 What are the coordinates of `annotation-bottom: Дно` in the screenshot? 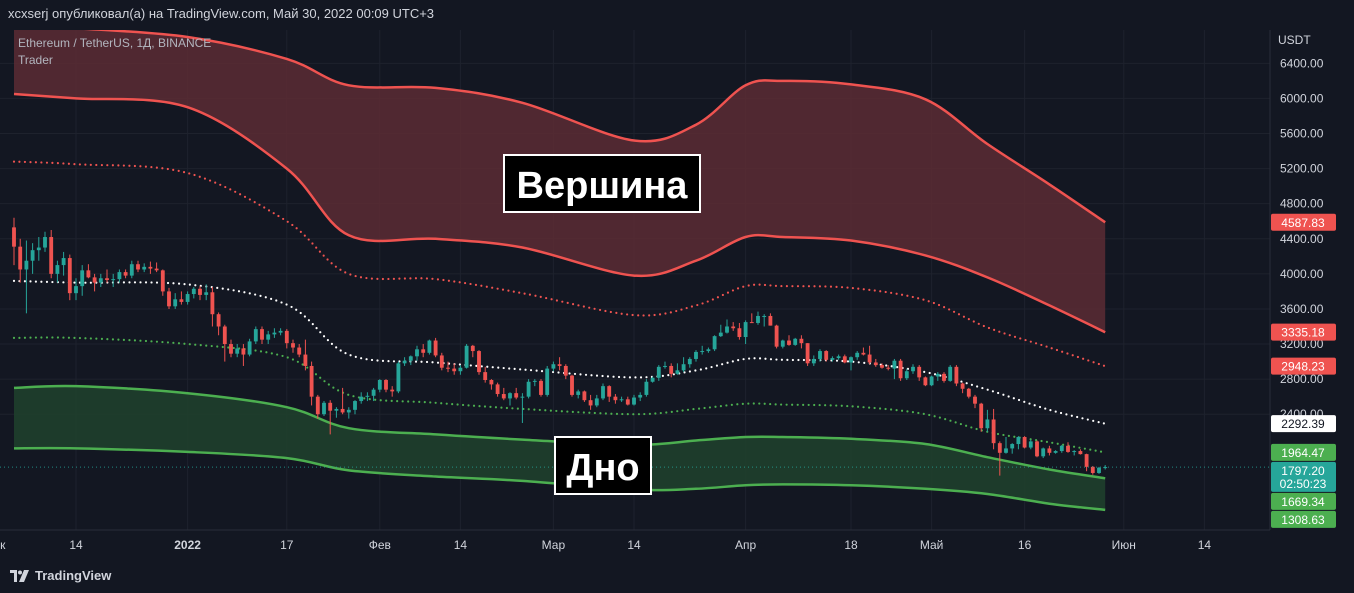 It's located at (603, 465).